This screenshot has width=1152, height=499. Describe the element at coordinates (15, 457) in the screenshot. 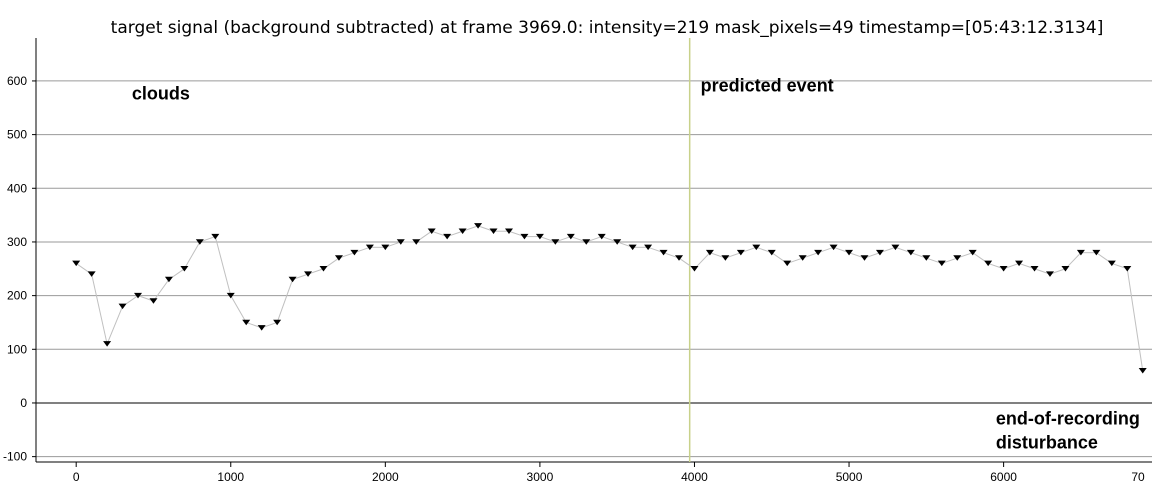

I see `y-tick-label: -100` at that location.